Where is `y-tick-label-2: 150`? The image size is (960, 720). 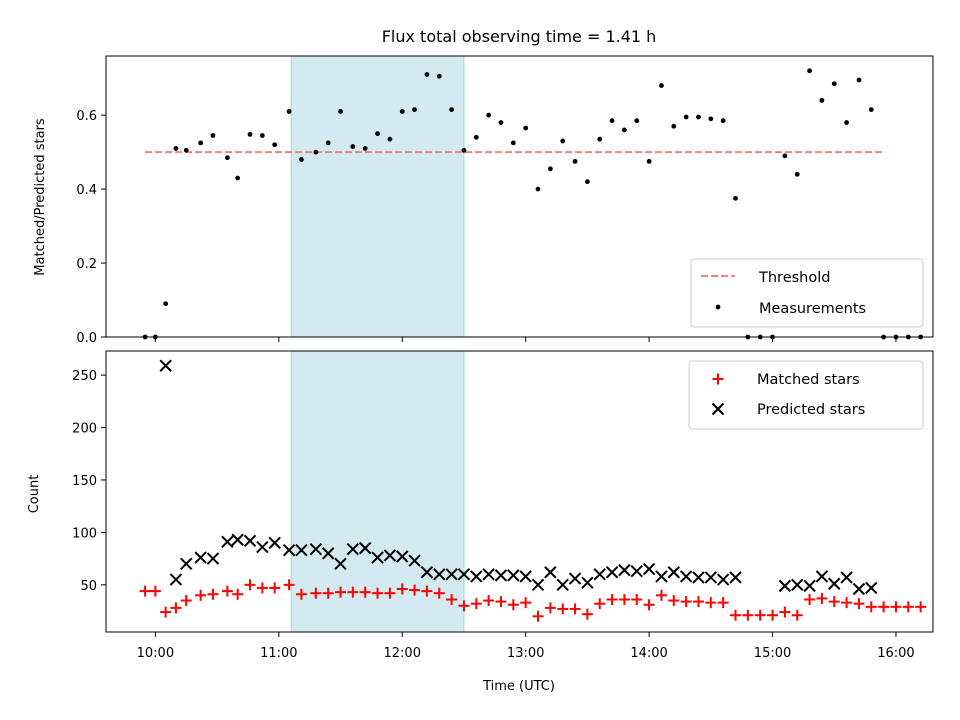 y-tick-label-2: 150 is located at coordinates (84, 481).